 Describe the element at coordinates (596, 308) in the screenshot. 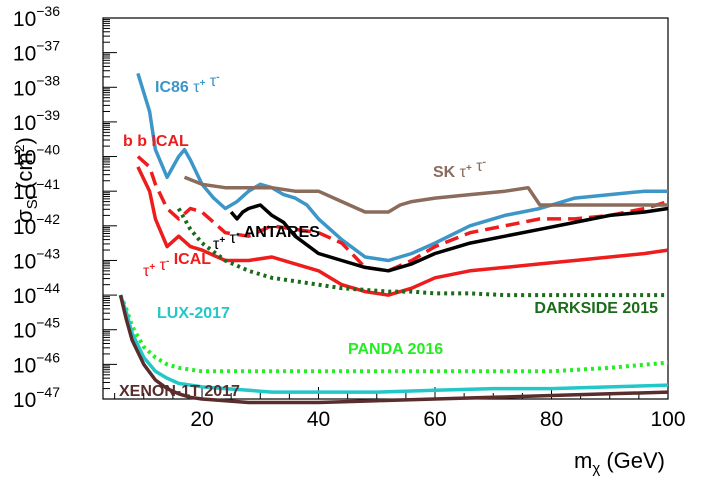

I see `series-label-5: DARKSIDE 2015` at that location.